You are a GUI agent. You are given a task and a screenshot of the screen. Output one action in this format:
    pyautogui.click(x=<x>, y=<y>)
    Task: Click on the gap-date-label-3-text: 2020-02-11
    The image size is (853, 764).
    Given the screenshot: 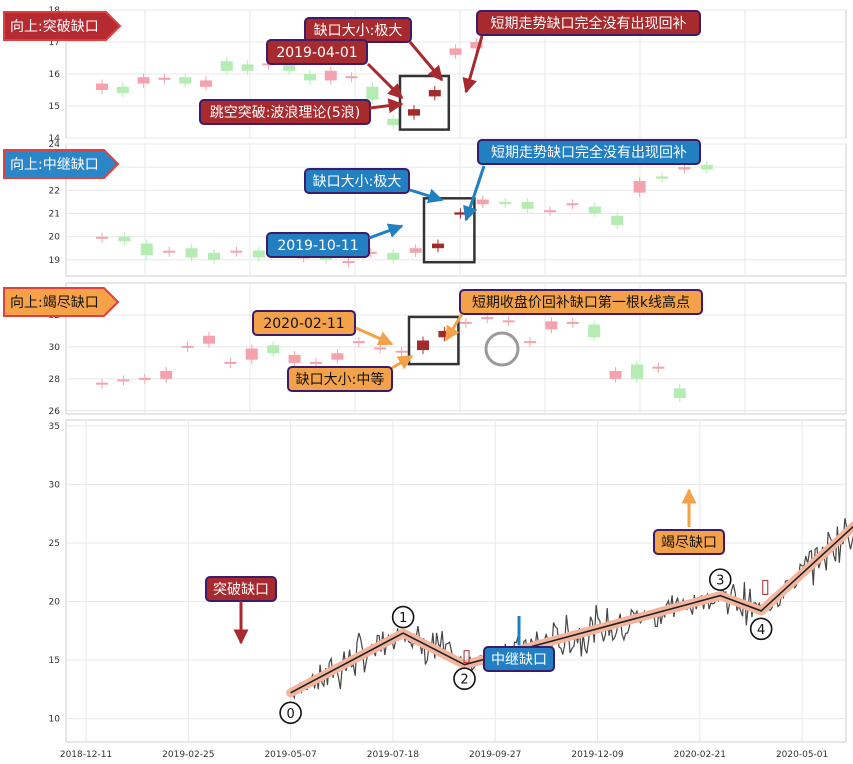 What is the action you would take?
    pyautogui.click(x=303, y=324)
    